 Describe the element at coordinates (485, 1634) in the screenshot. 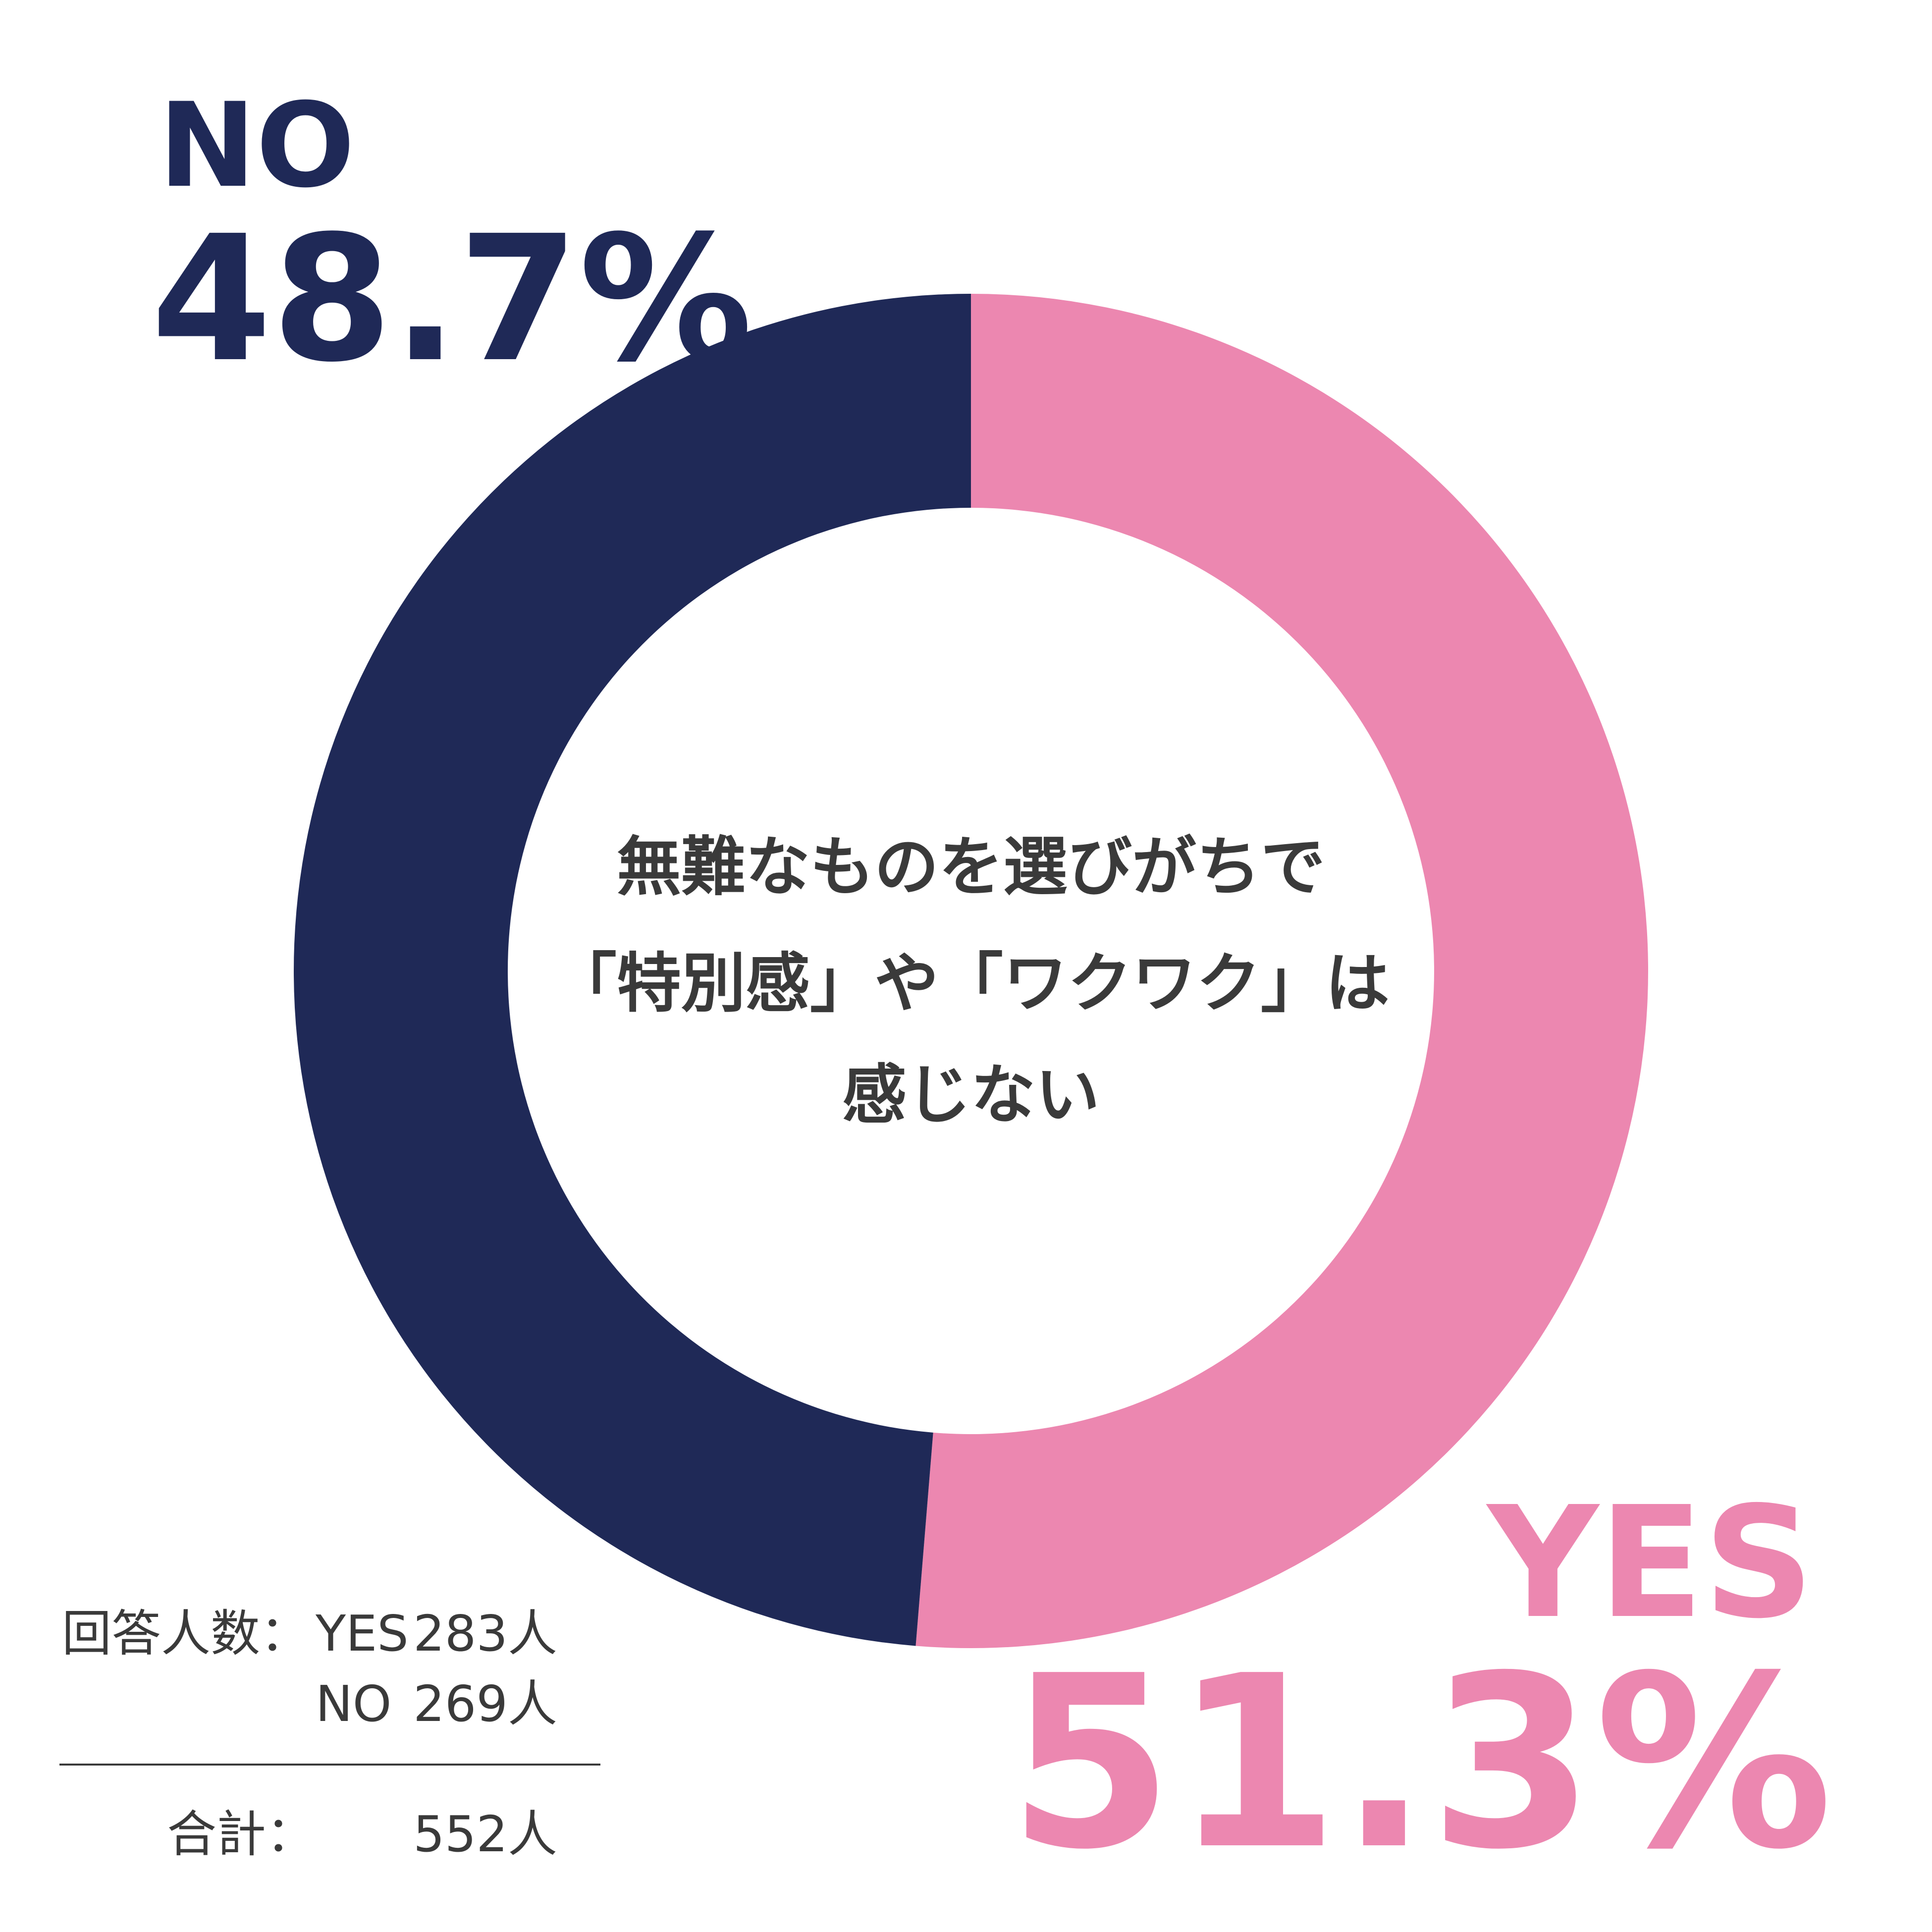

I see `footnote-count: 283人` at that location.